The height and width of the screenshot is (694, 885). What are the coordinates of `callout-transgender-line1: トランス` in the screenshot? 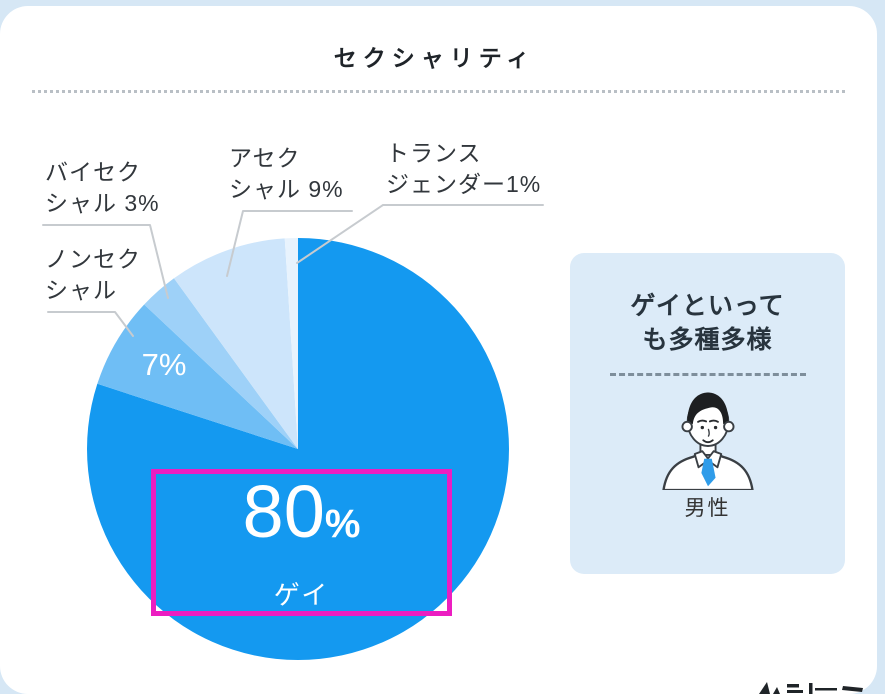 It's located at (434, 153).